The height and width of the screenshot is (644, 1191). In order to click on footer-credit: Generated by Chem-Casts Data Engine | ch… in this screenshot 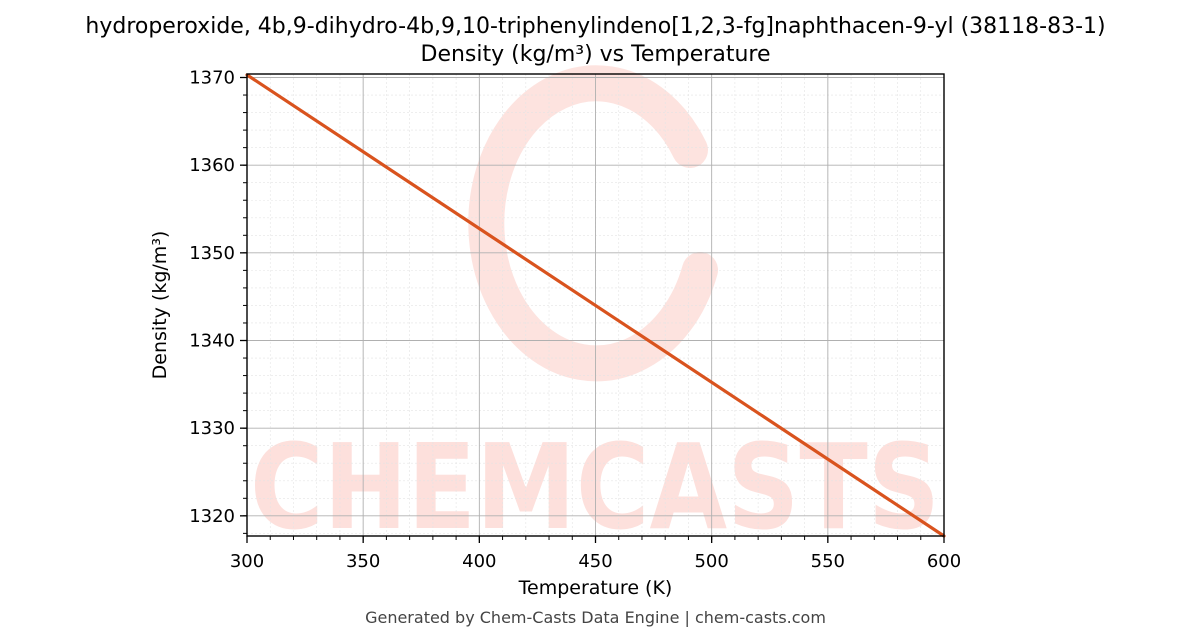, I will do `click(595, 617)`.